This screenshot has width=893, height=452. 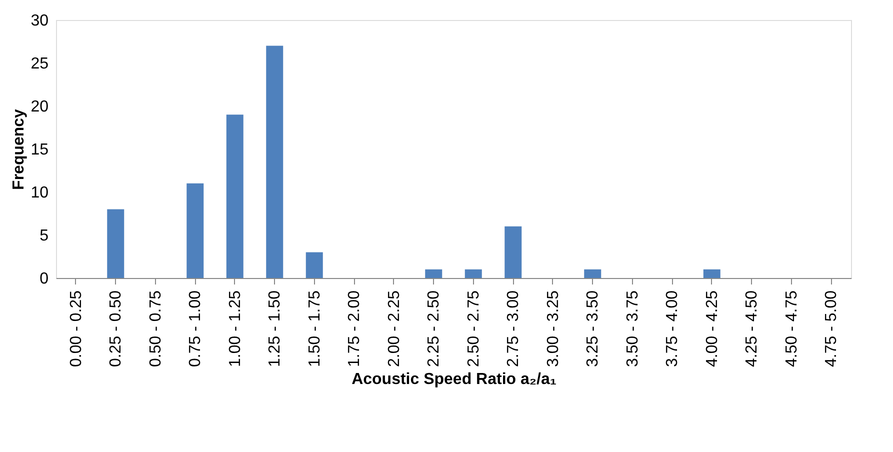 I want to click on x-tick-label: 1.00 - 1.25, so click(x=235, y=328).